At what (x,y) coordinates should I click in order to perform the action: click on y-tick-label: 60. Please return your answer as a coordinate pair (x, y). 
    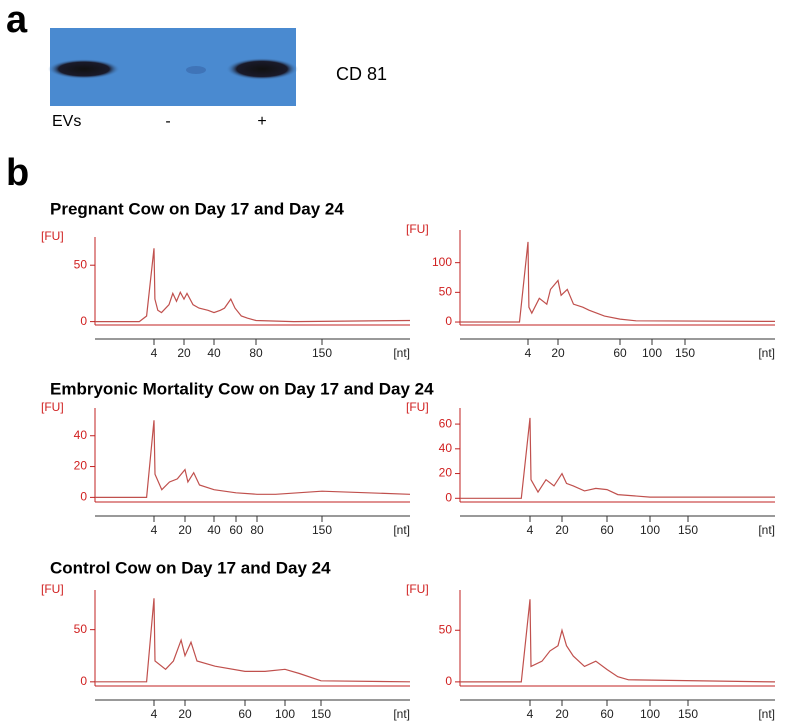
    Looking at the image, I should click on (446, 423).